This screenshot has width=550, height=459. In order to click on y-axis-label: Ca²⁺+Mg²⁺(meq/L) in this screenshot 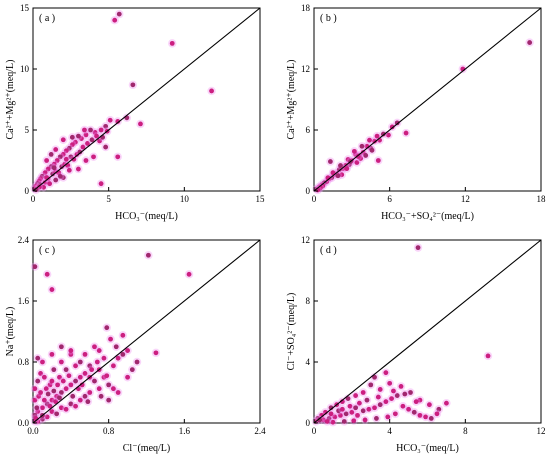, I will do `click(10, 100)`.